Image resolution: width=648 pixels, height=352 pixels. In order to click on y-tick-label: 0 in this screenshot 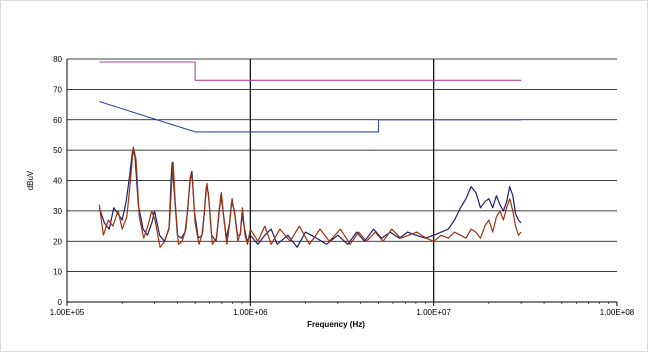, I will do `click(60, 302)`.